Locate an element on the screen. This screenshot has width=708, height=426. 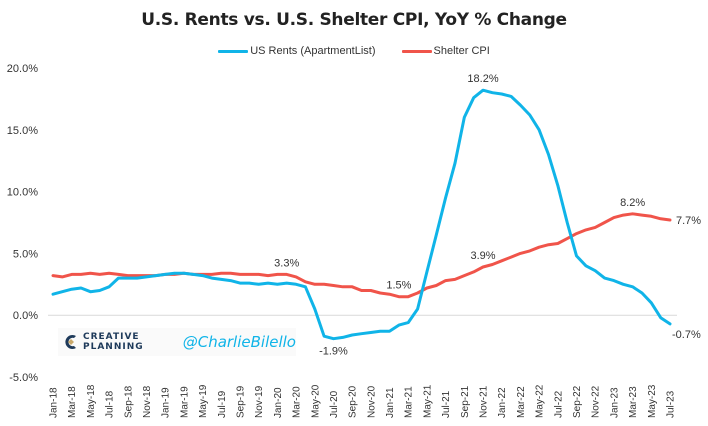
x-tick-label: Sep-19 is located at coordinates (240, 401).